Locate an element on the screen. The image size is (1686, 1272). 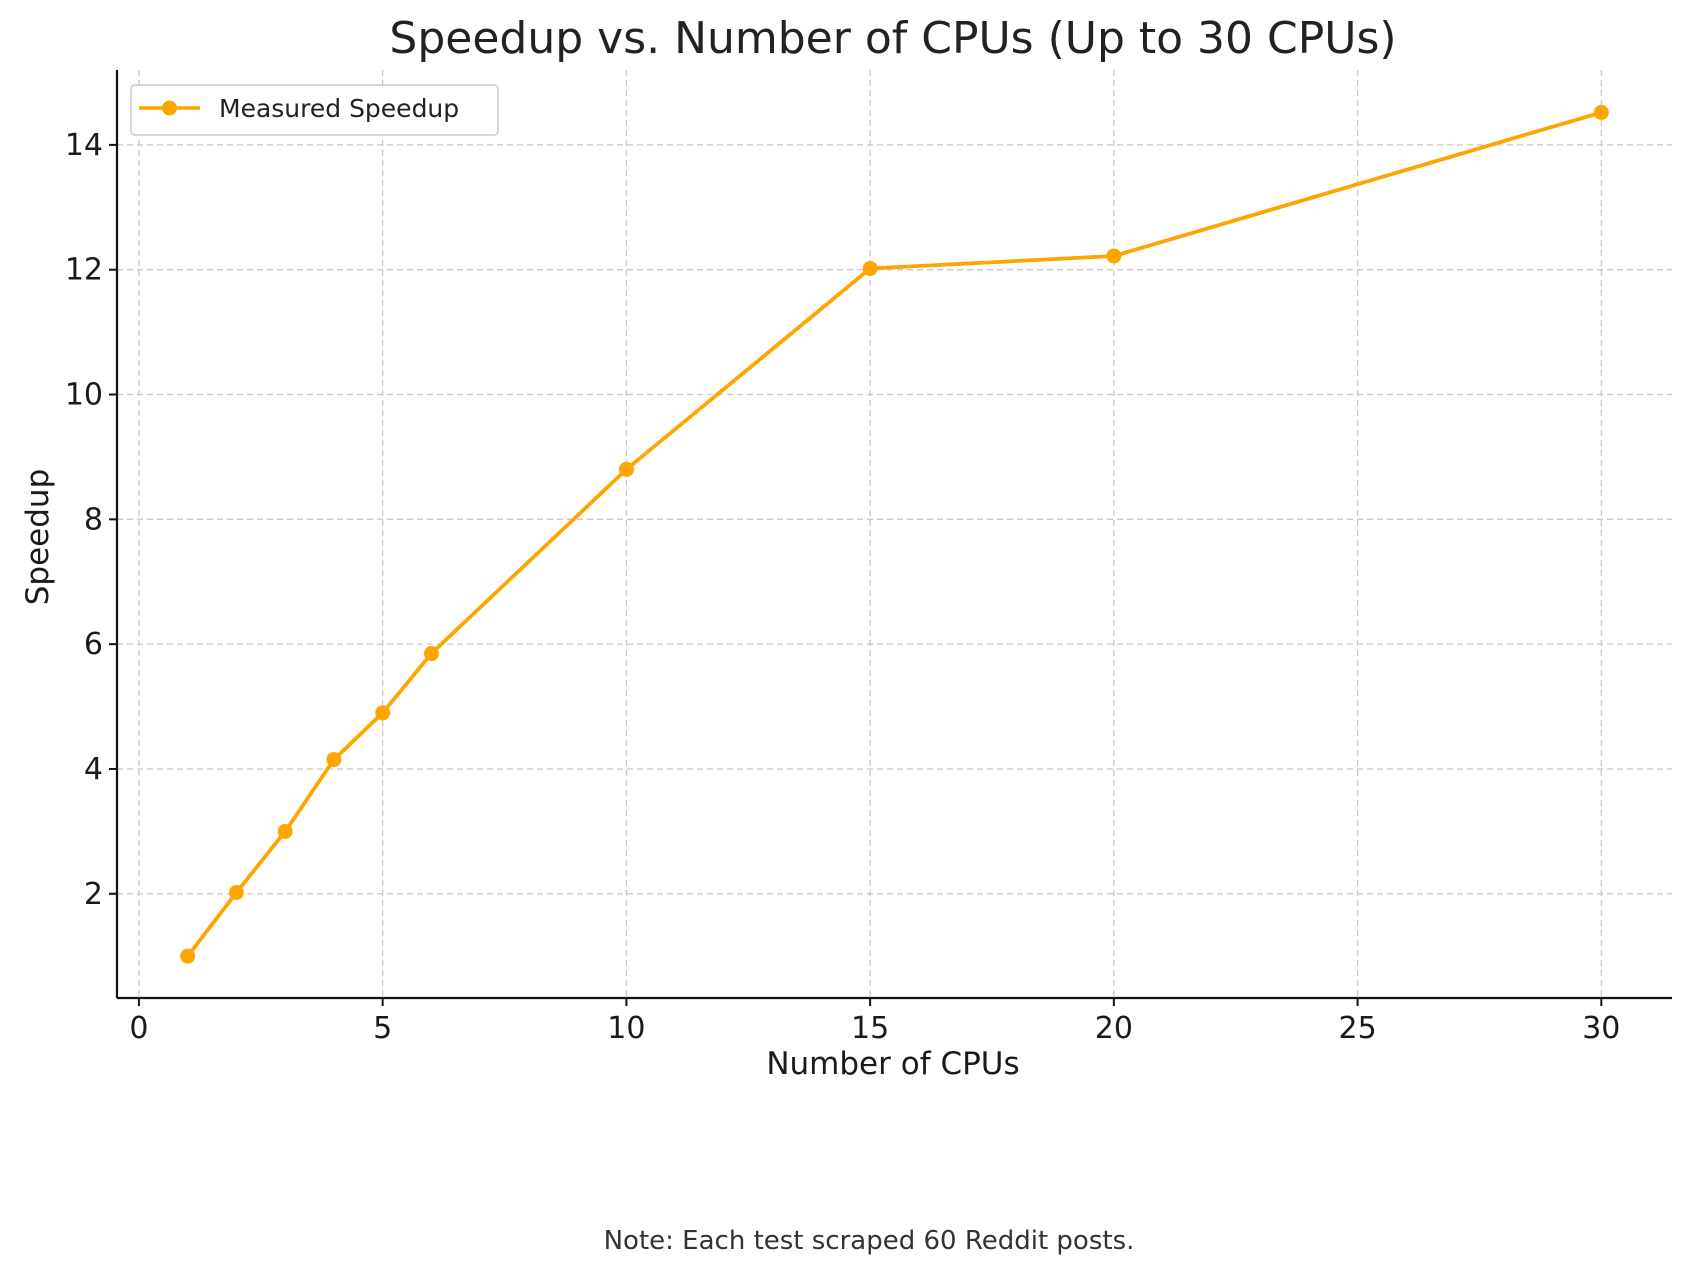
legend-label: Measured Speedup is located at coordinates (339, 108).